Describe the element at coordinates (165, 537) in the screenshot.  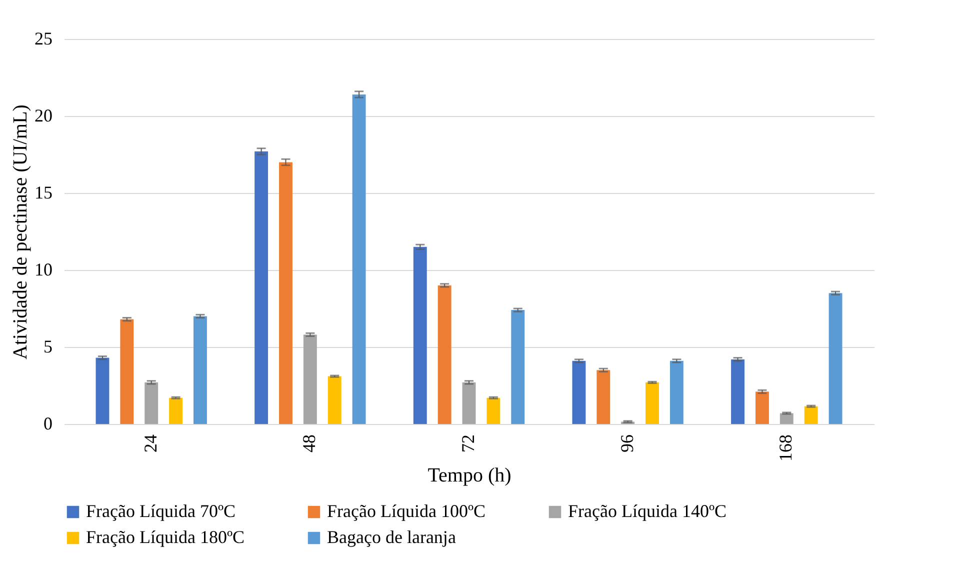
I see `legend-label: Fração Líquida 180ºC` at that location.